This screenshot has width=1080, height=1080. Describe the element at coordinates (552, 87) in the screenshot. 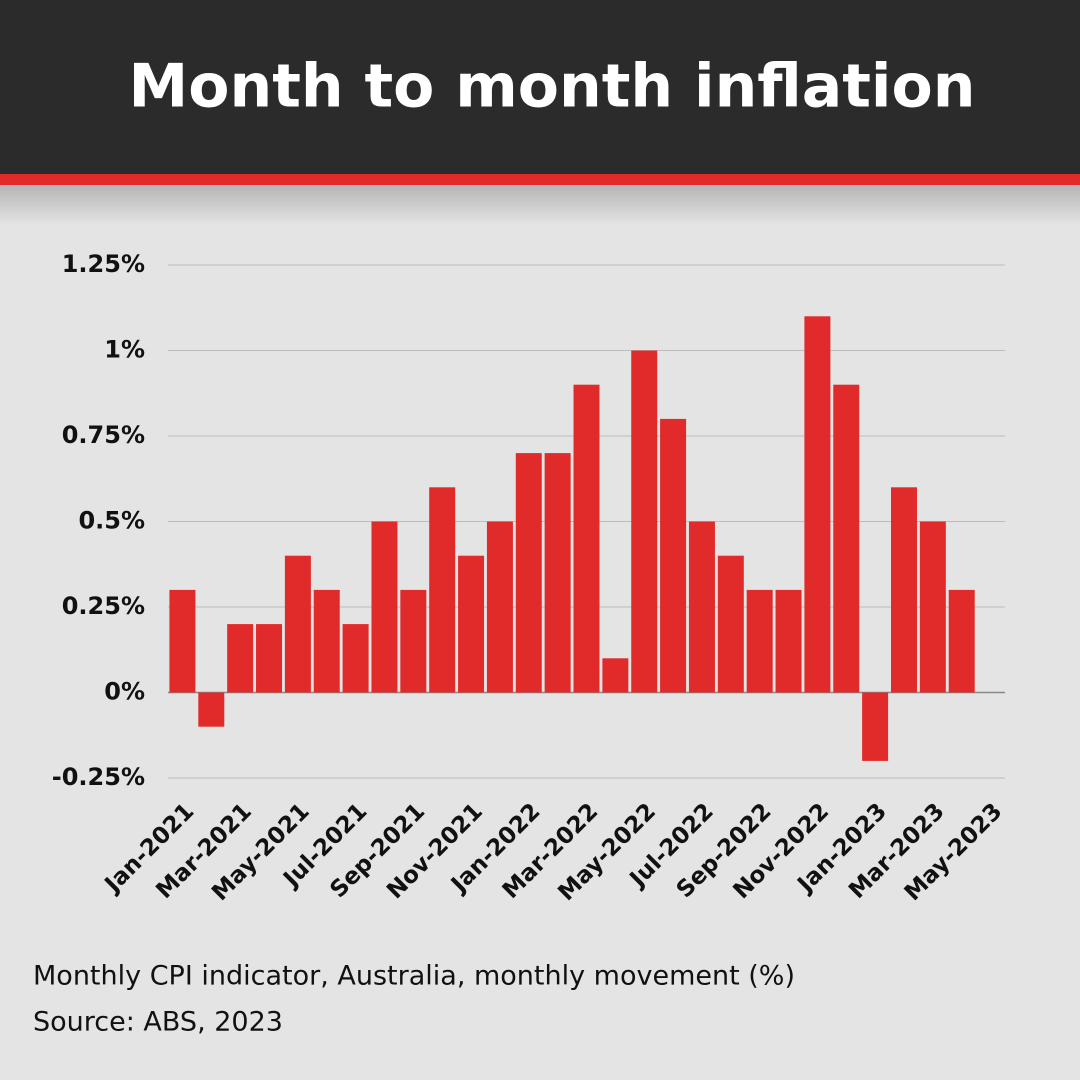

I see `chart-title: Month to month inflation` at that location.